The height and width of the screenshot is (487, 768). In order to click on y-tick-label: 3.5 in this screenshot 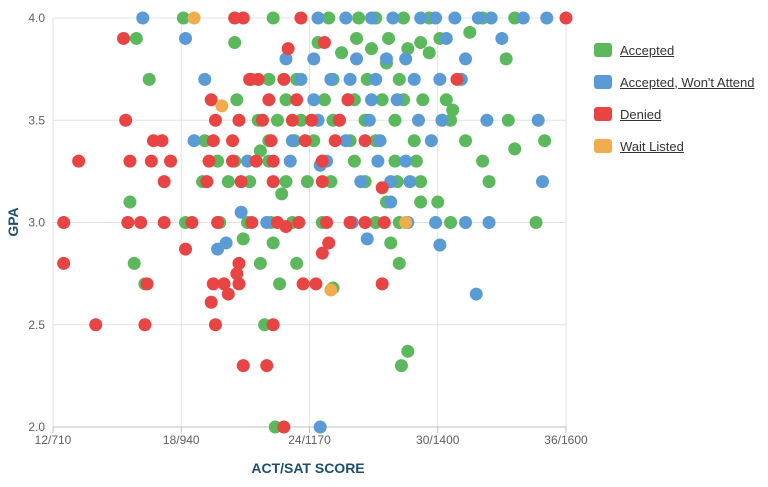, I will do `click(36, 120)`.